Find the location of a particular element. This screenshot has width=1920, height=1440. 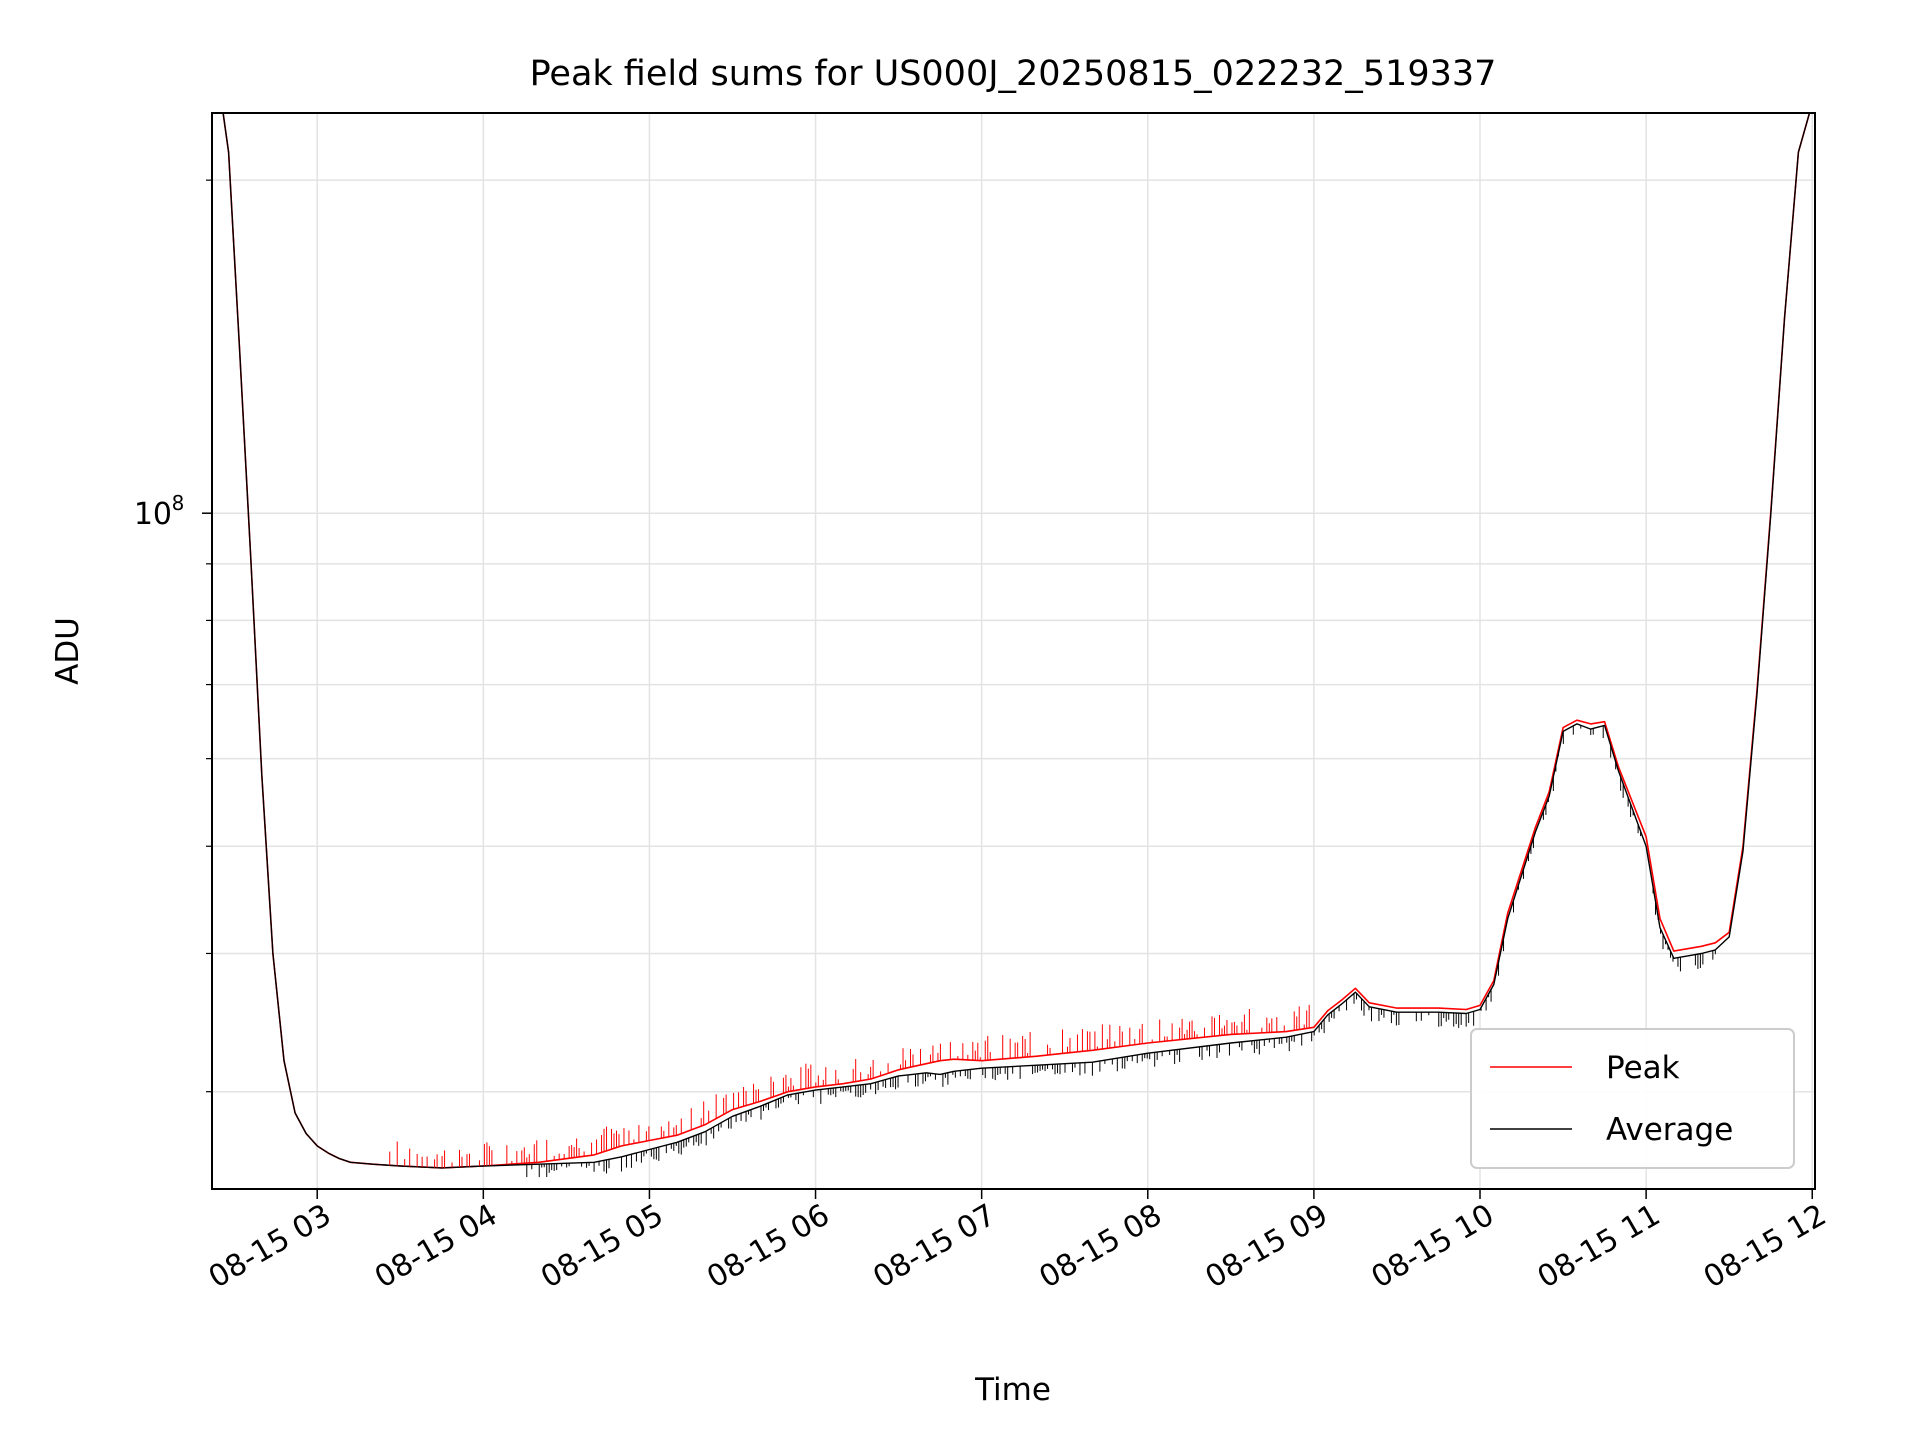

legend: Peak Average is located at coordinates (1632, 1098).